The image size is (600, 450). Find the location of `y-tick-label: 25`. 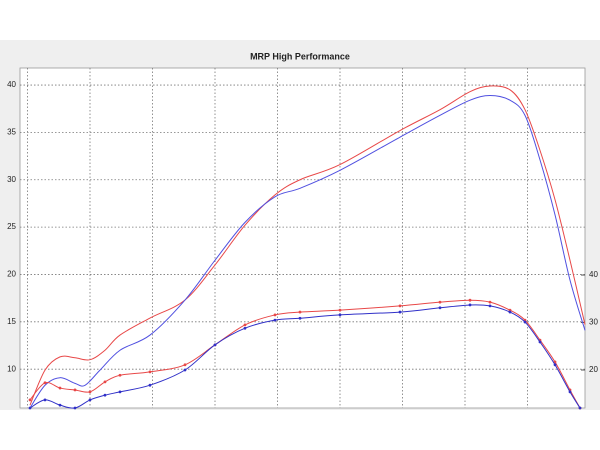

y-tick-label: 25 is located at coordinates (11, 226).